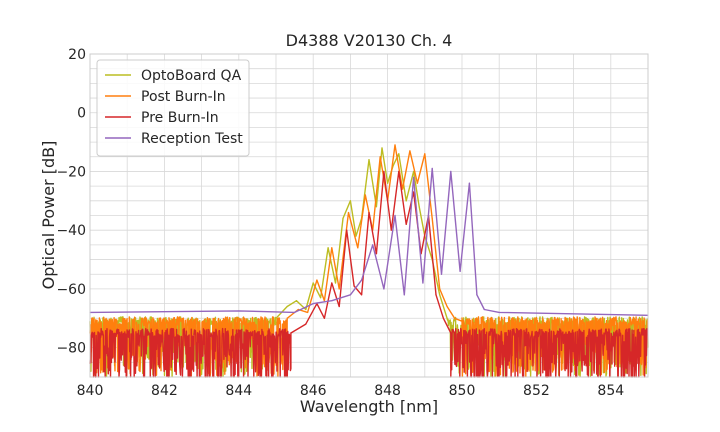 Image resolution: width=720 pixels, height=432 pixels. Describe the element at coordinates (164, 391) in the screenshot. I see `x-tick-label: 842` at that location.